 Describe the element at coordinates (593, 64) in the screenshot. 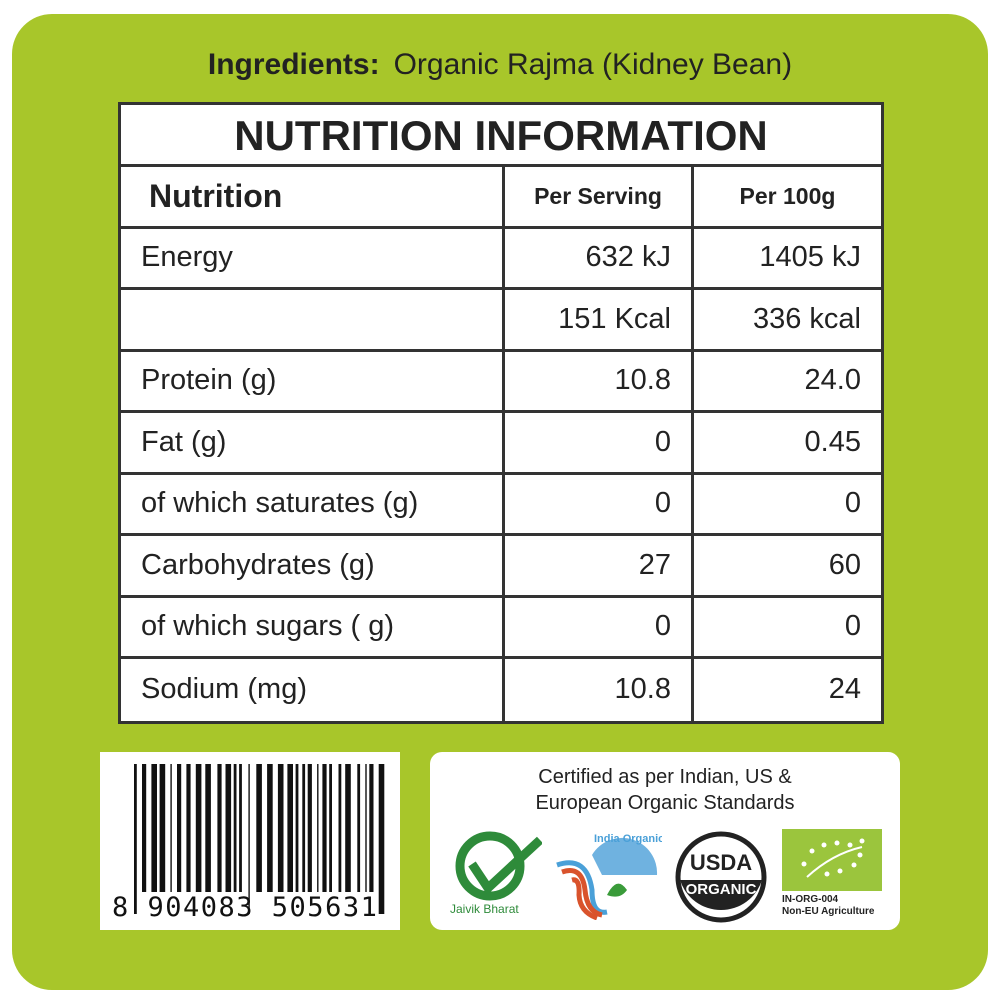

I see `ingredients-value: Organic Rajma (Kidney Bean)` at that location.